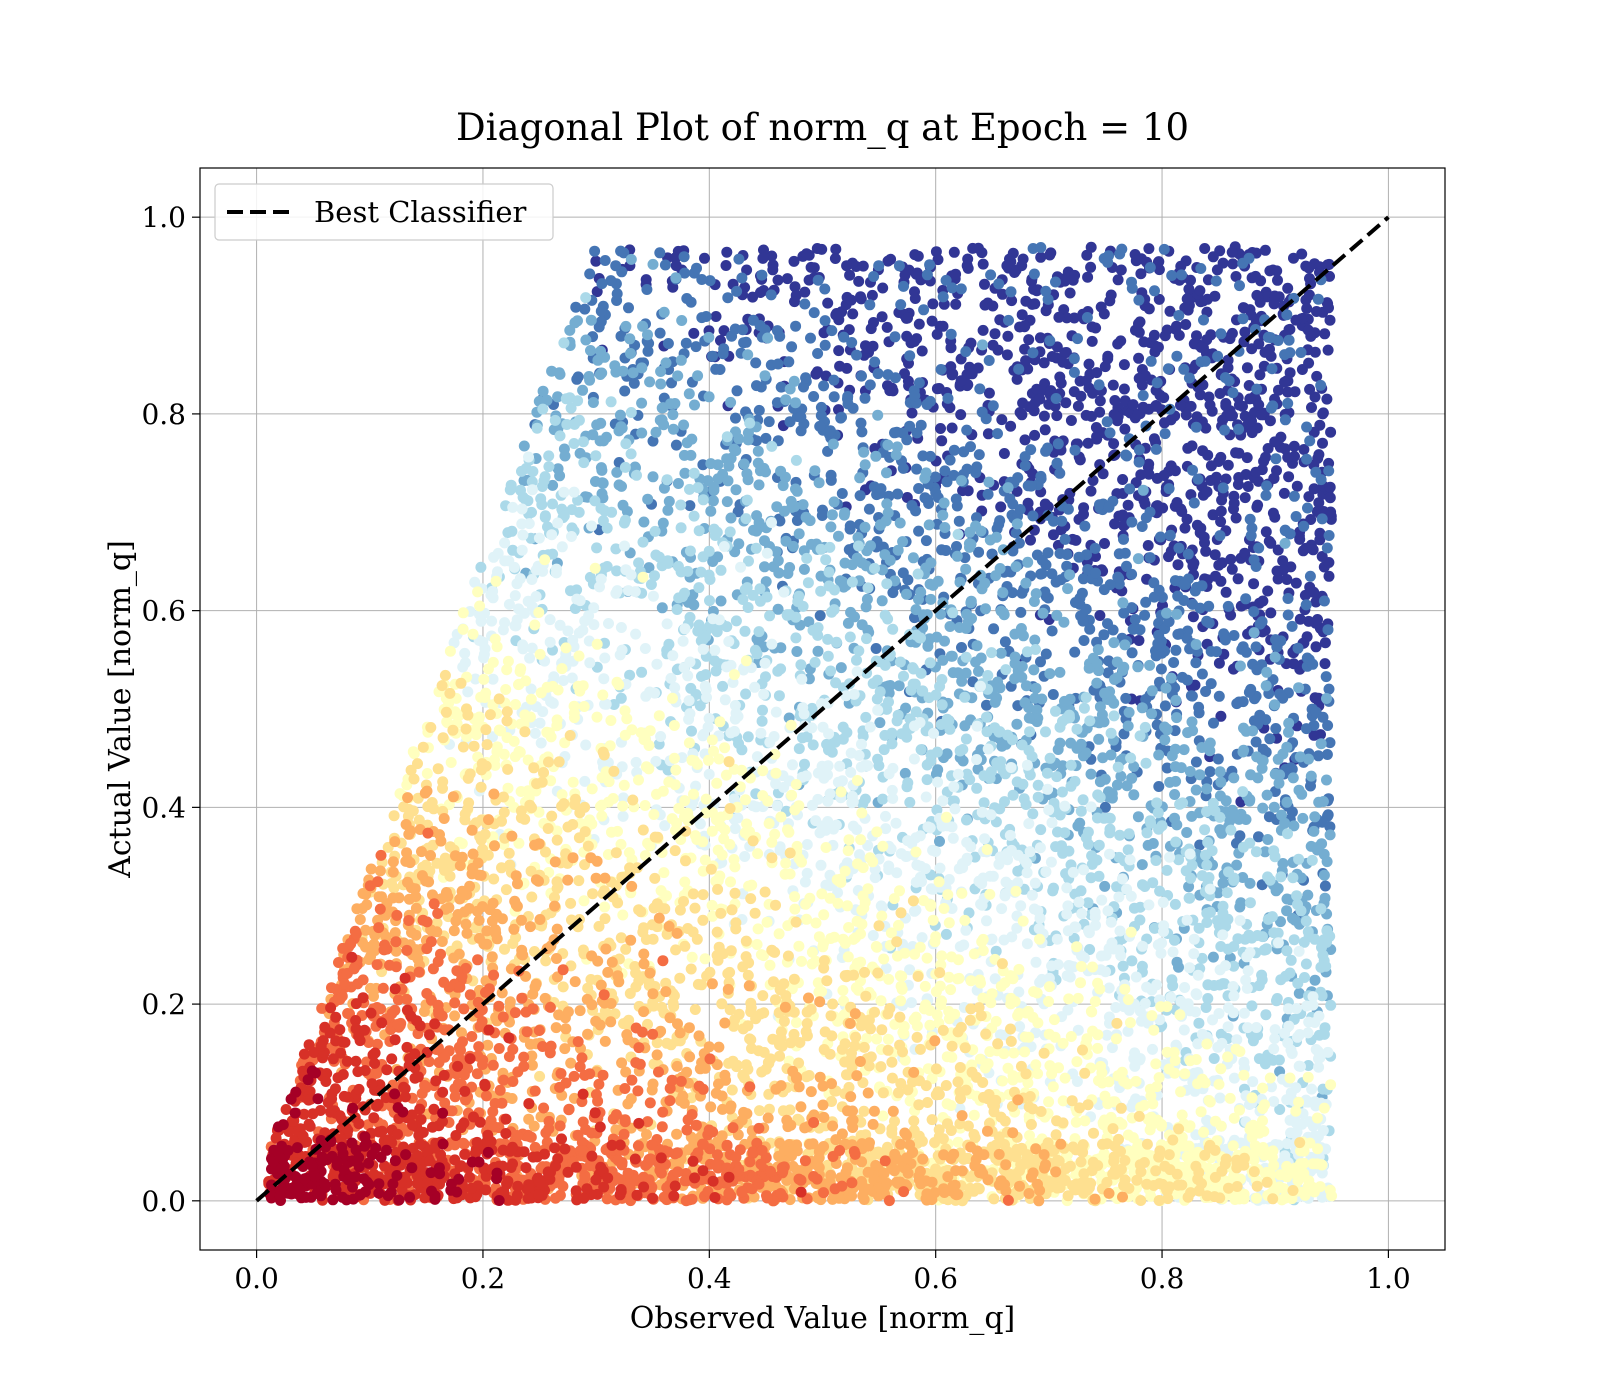 The width and height of the screenshot is (1600, 1400). Describe the element at coordinates (822, 128) in the screenshot. I see `chart-title: Diagonal Plot of norm_q at Epoch = 10` at that location.